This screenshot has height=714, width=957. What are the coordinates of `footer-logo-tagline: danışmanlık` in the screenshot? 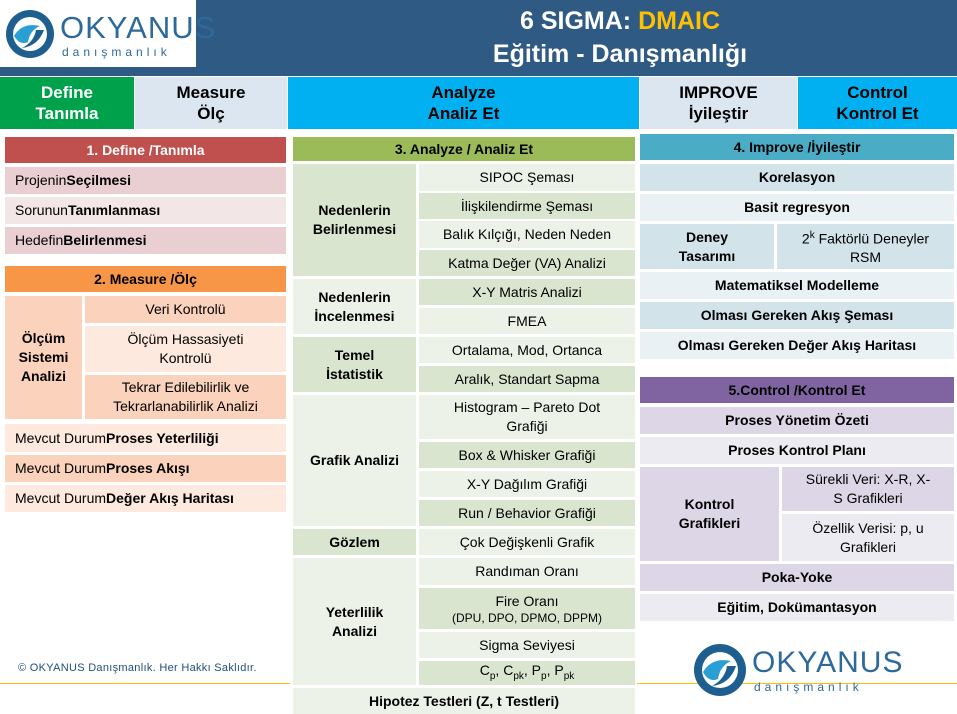 It's located at (808, 687).